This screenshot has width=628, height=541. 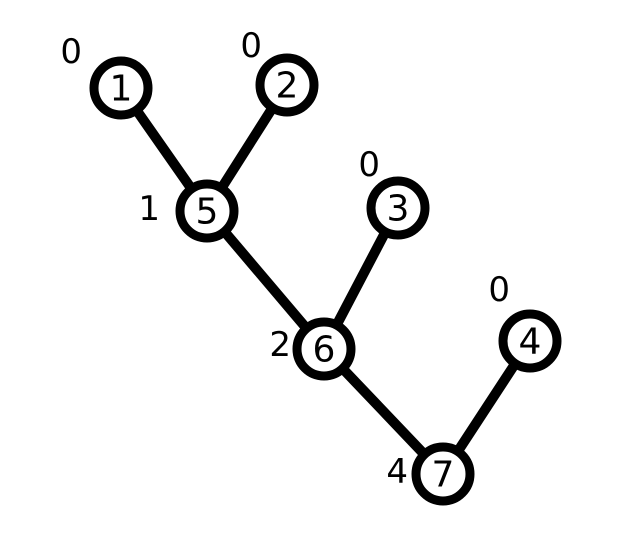 I want to click on node-label-7: 7, so click(x=443, y=475).